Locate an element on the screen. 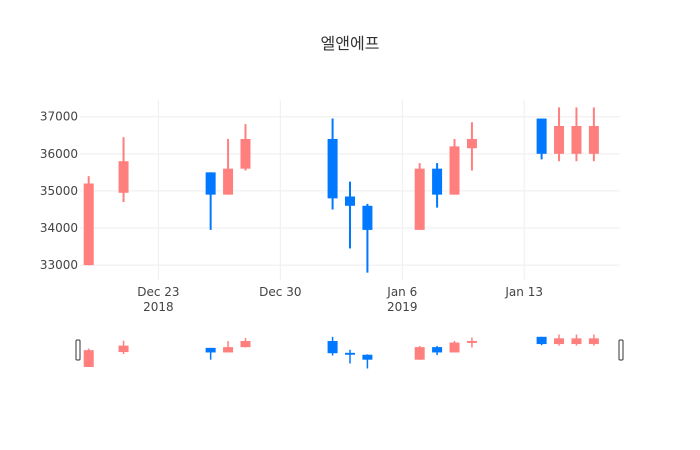  x-tick-label: Jan 13 is located at coordinates (523, 292).